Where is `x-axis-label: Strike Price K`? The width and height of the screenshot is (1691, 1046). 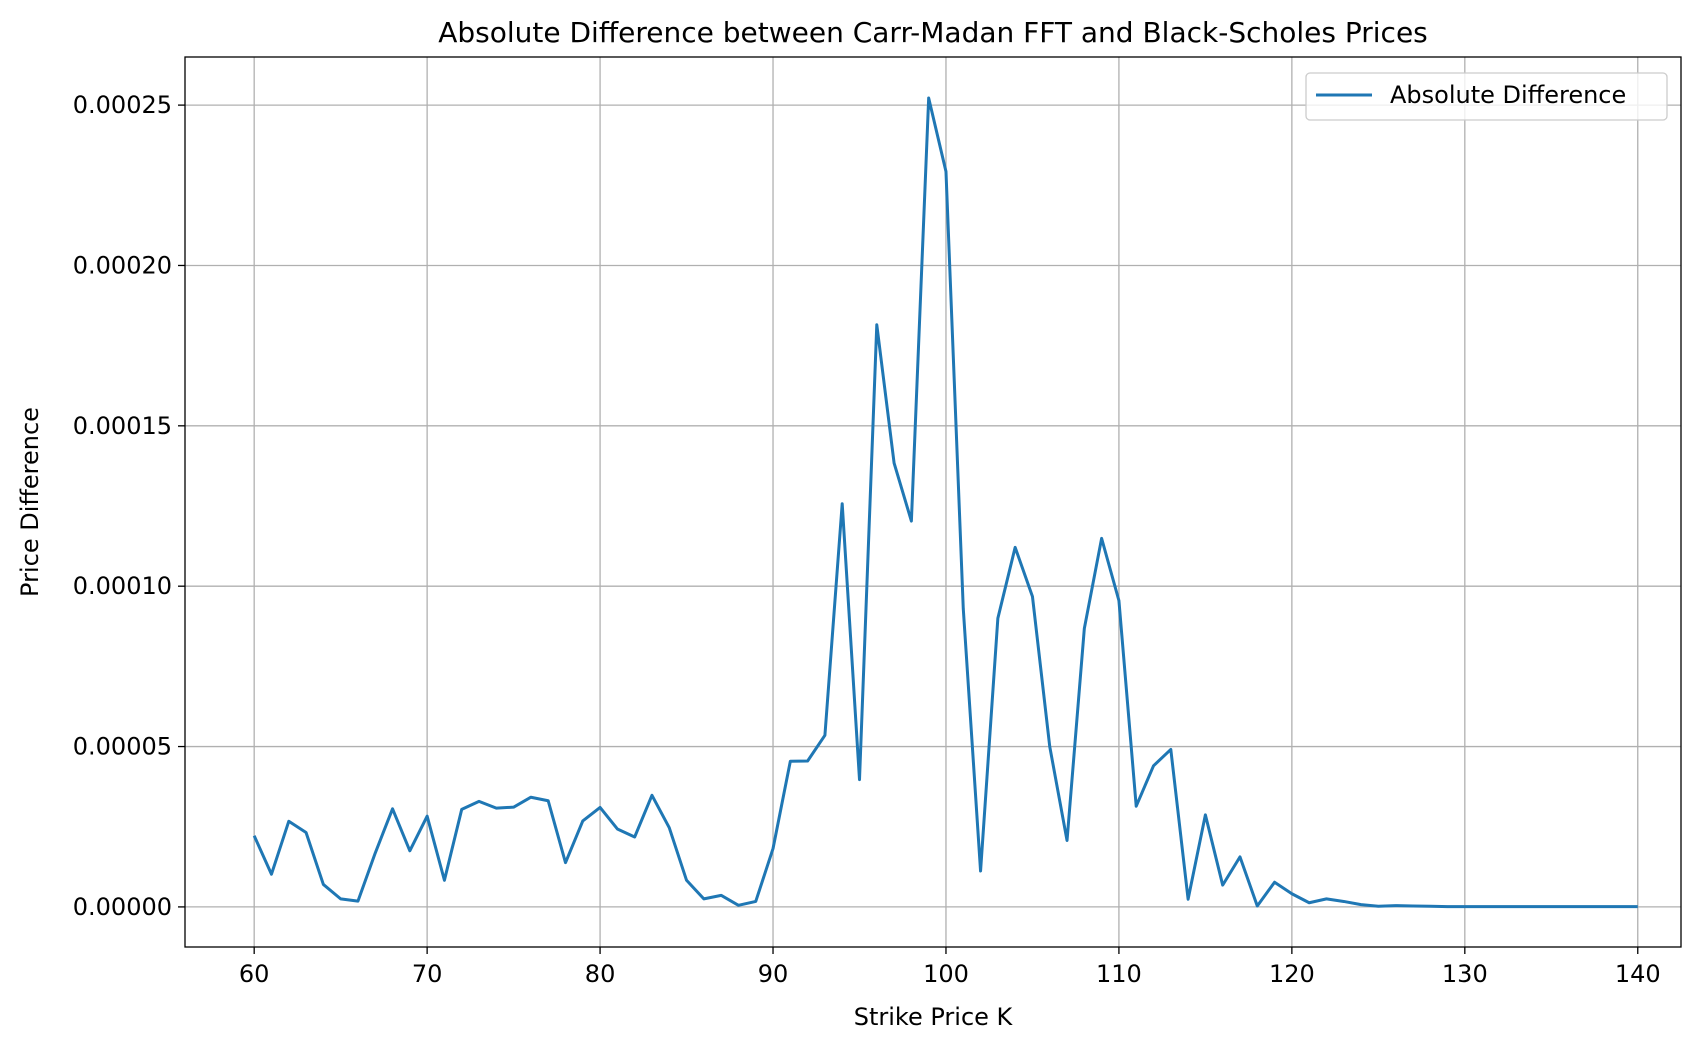 x-axis-label: Strike Price K is located at coordinates (934, 1017).